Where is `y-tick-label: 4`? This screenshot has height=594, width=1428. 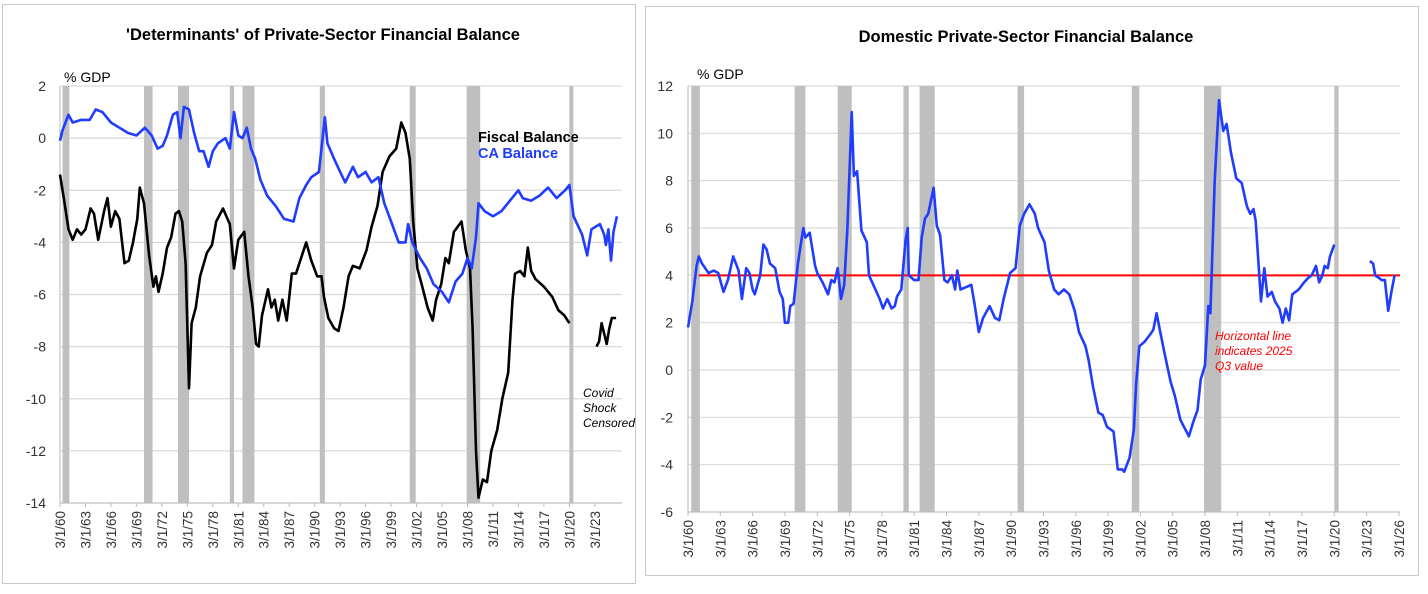
y-tick-label: 4 is located at coordinates (669, 275).